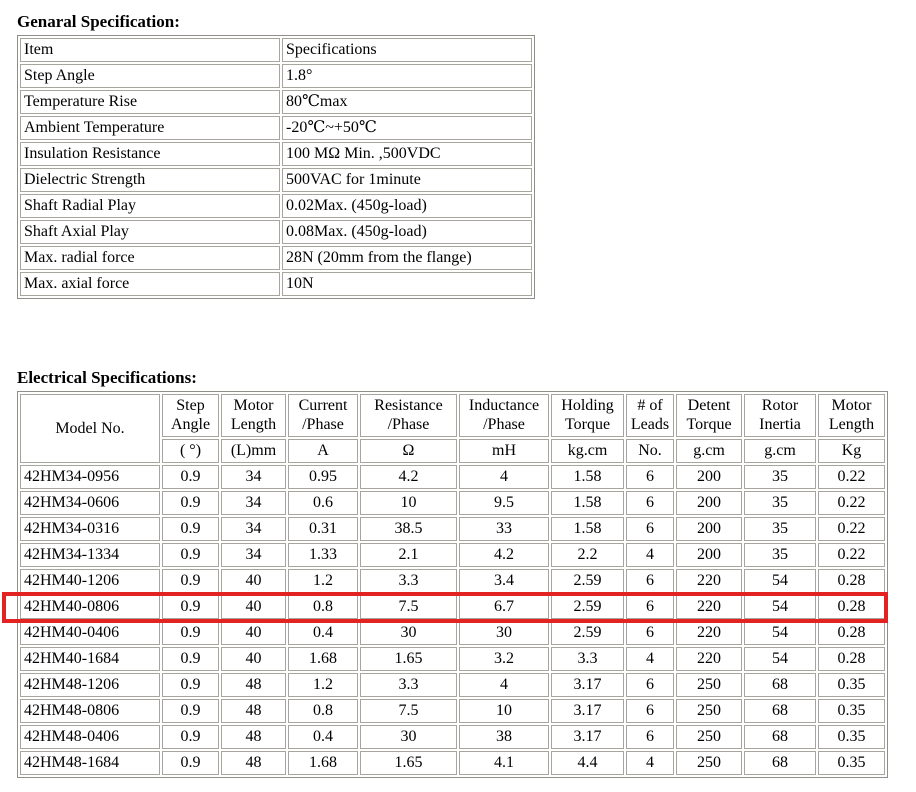  What do you see at coordinates (150, 180) in the screenshot?
I see `general-item-cell: Dielectric Strength` at bounding box center [150, 180].